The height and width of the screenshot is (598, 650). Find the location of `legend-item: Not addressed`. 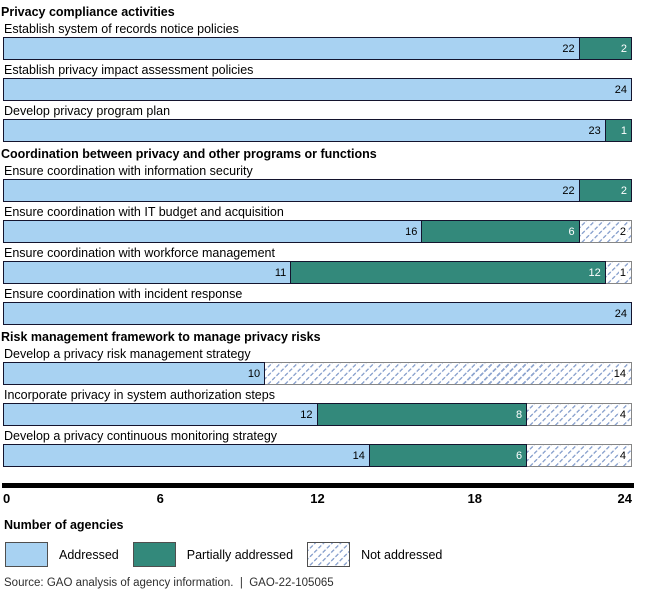

legend-item: Not addressed is located at coordinates (374, 554).